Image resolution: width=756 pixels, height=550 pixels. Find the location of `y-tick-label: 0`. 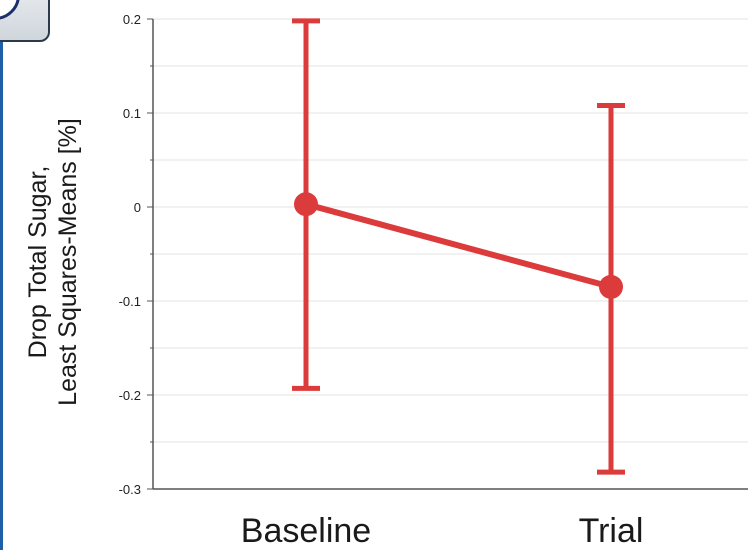

y-tick-label: 0 is located at coordinates (137, 207).